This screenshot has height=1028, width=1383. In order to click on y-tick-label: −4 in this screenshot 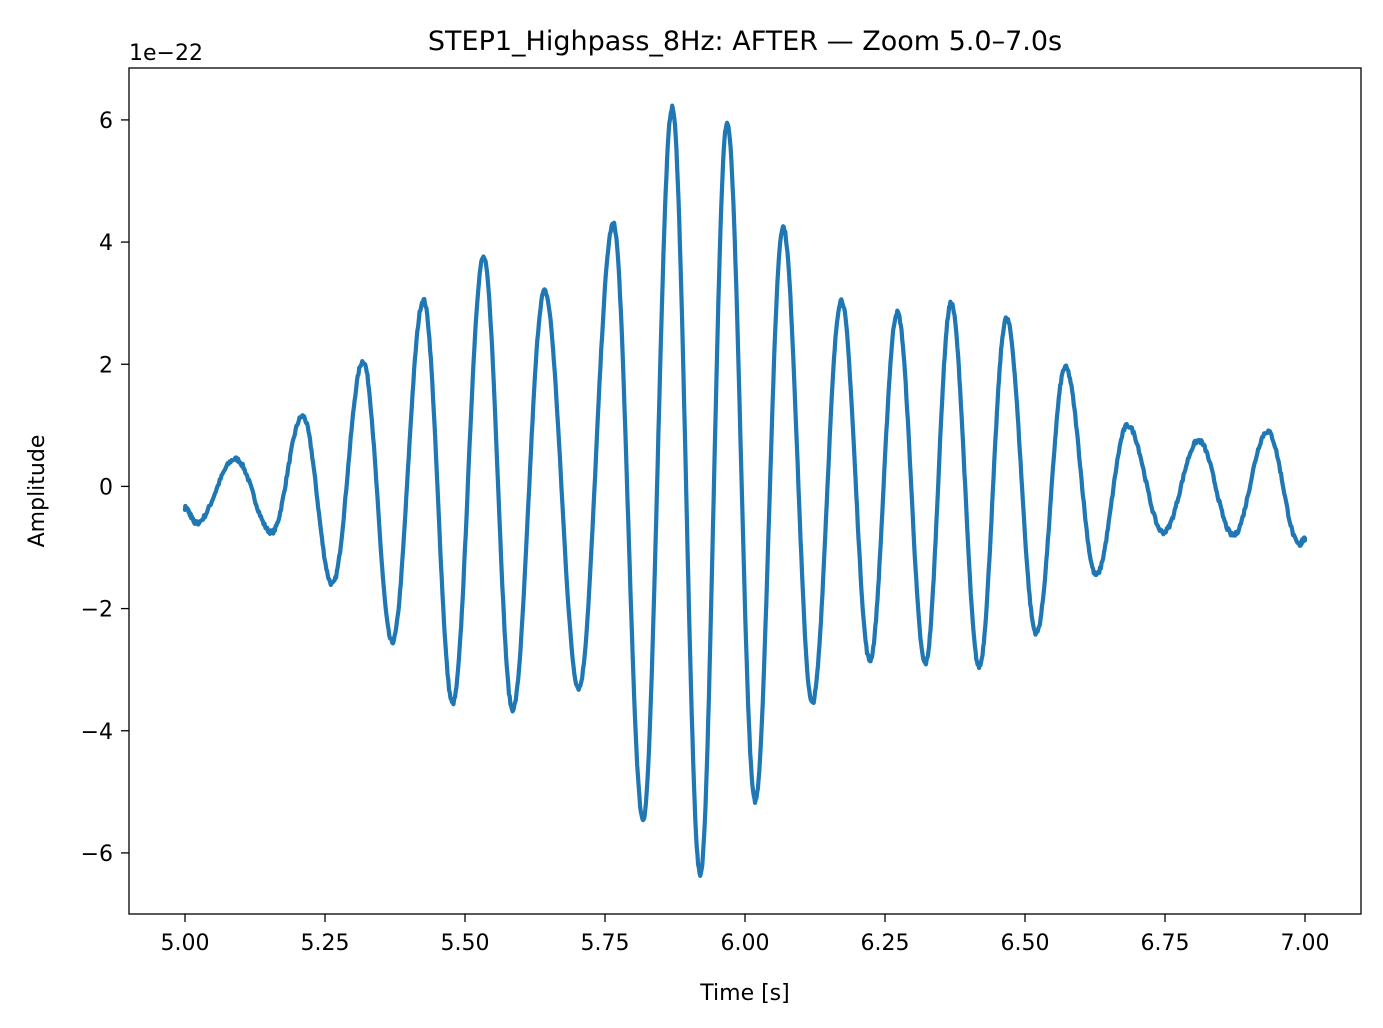, I will do `click(97, 732)`.